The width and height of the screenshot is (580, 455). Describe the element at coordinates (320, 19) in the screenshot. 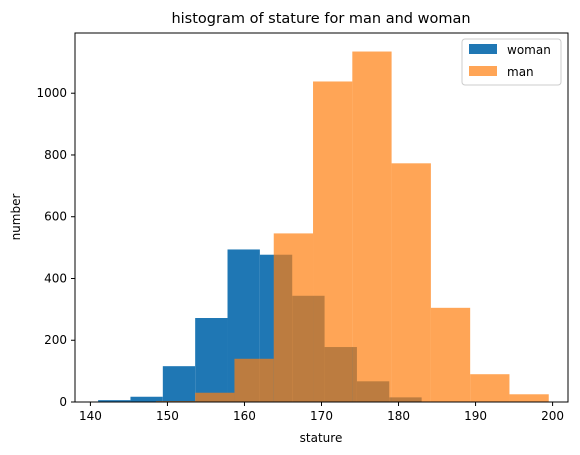

I see `chart-title: histogram of stature for man and woman` at that location.